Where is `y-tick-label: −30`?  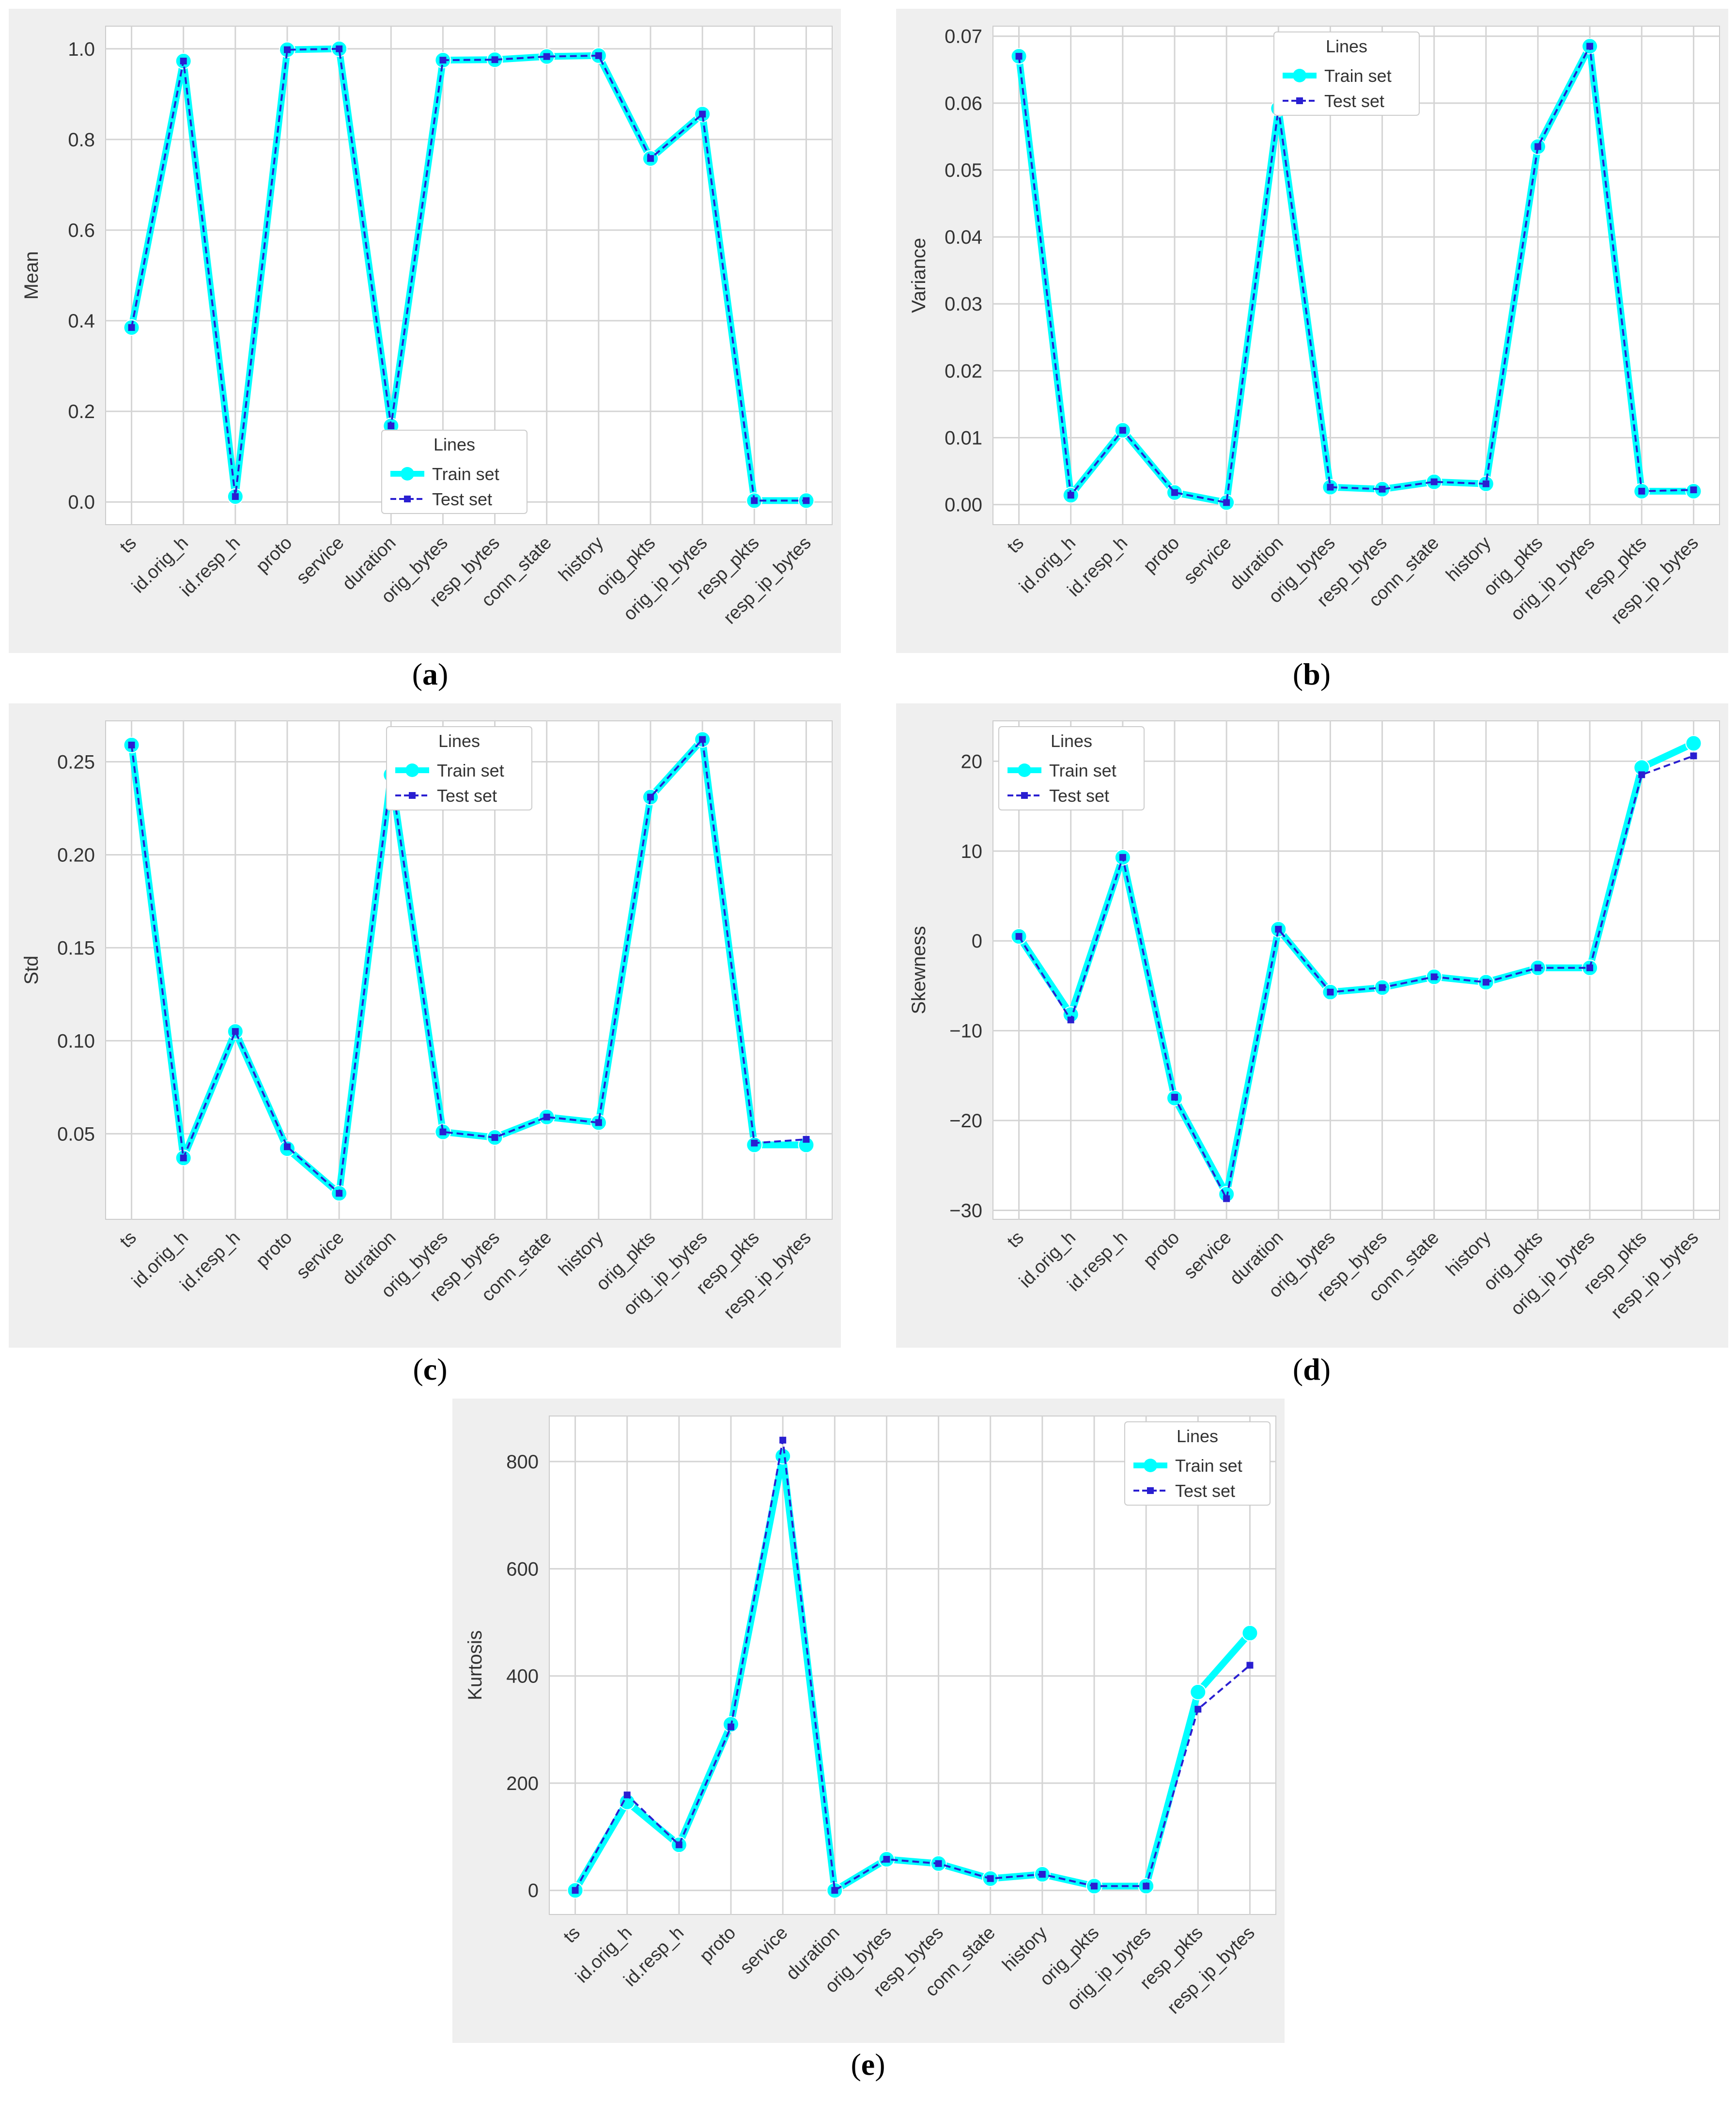
y-tick-label: −30 is located at coordinates (965, 1210).